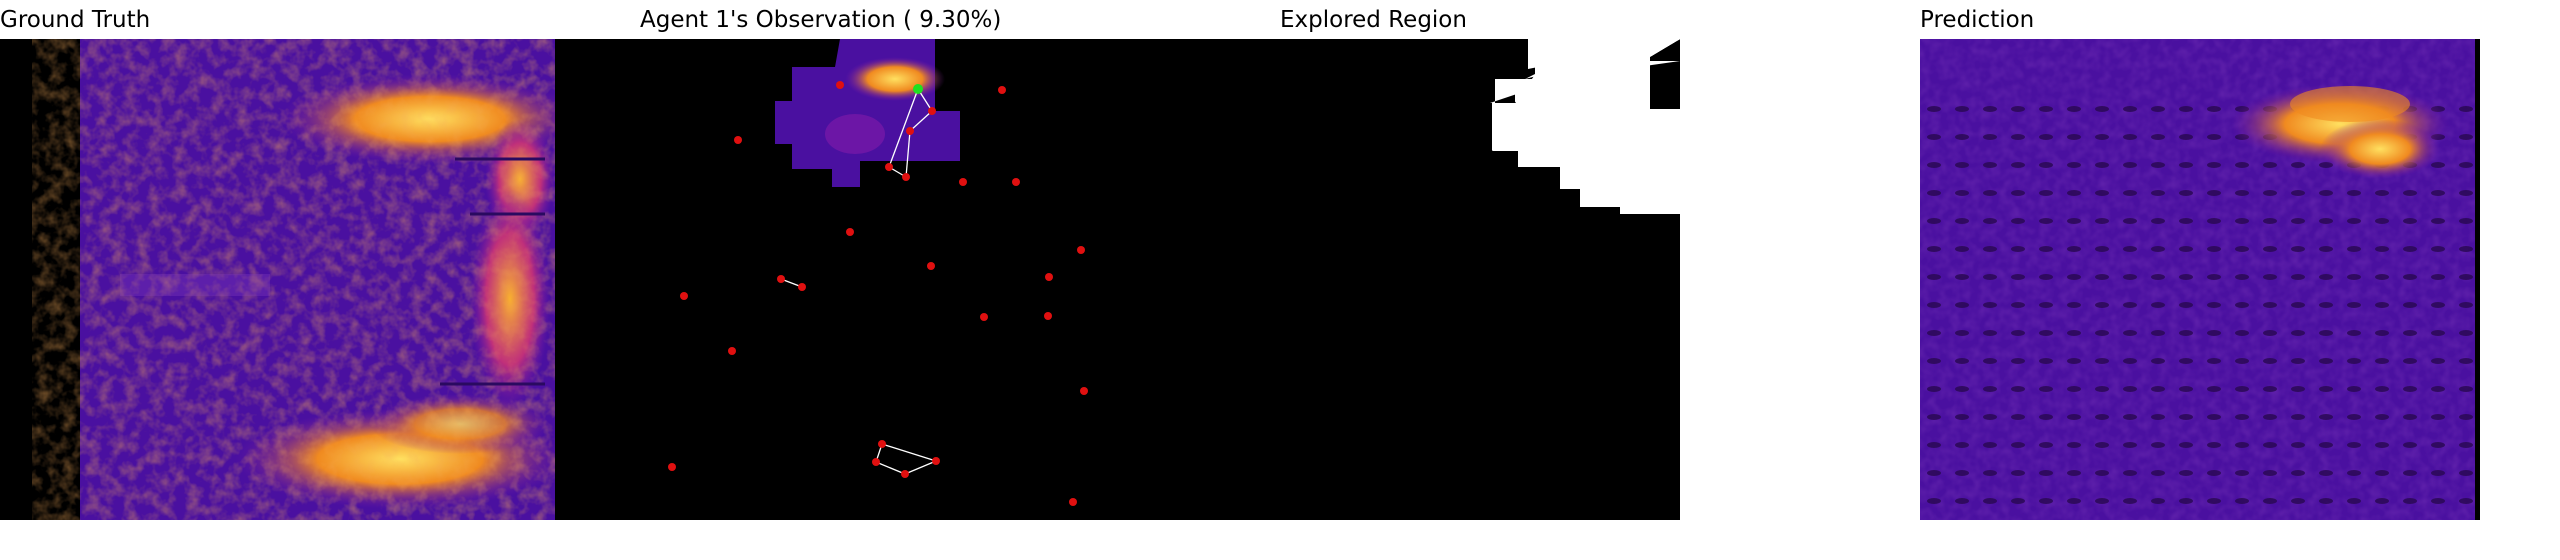  Describe the element at coordinates (918, 89) in the screenshot. I see `active-agent-marker` at that location.